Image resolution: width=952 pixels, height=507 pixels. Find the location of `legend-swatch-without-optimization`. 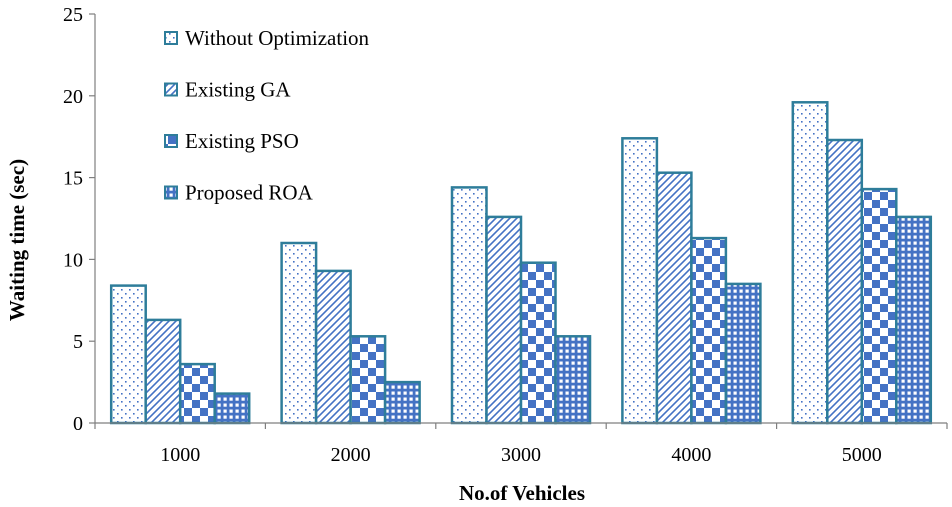

legend-swatch-without-optimization is located at coordinates (171, 38).